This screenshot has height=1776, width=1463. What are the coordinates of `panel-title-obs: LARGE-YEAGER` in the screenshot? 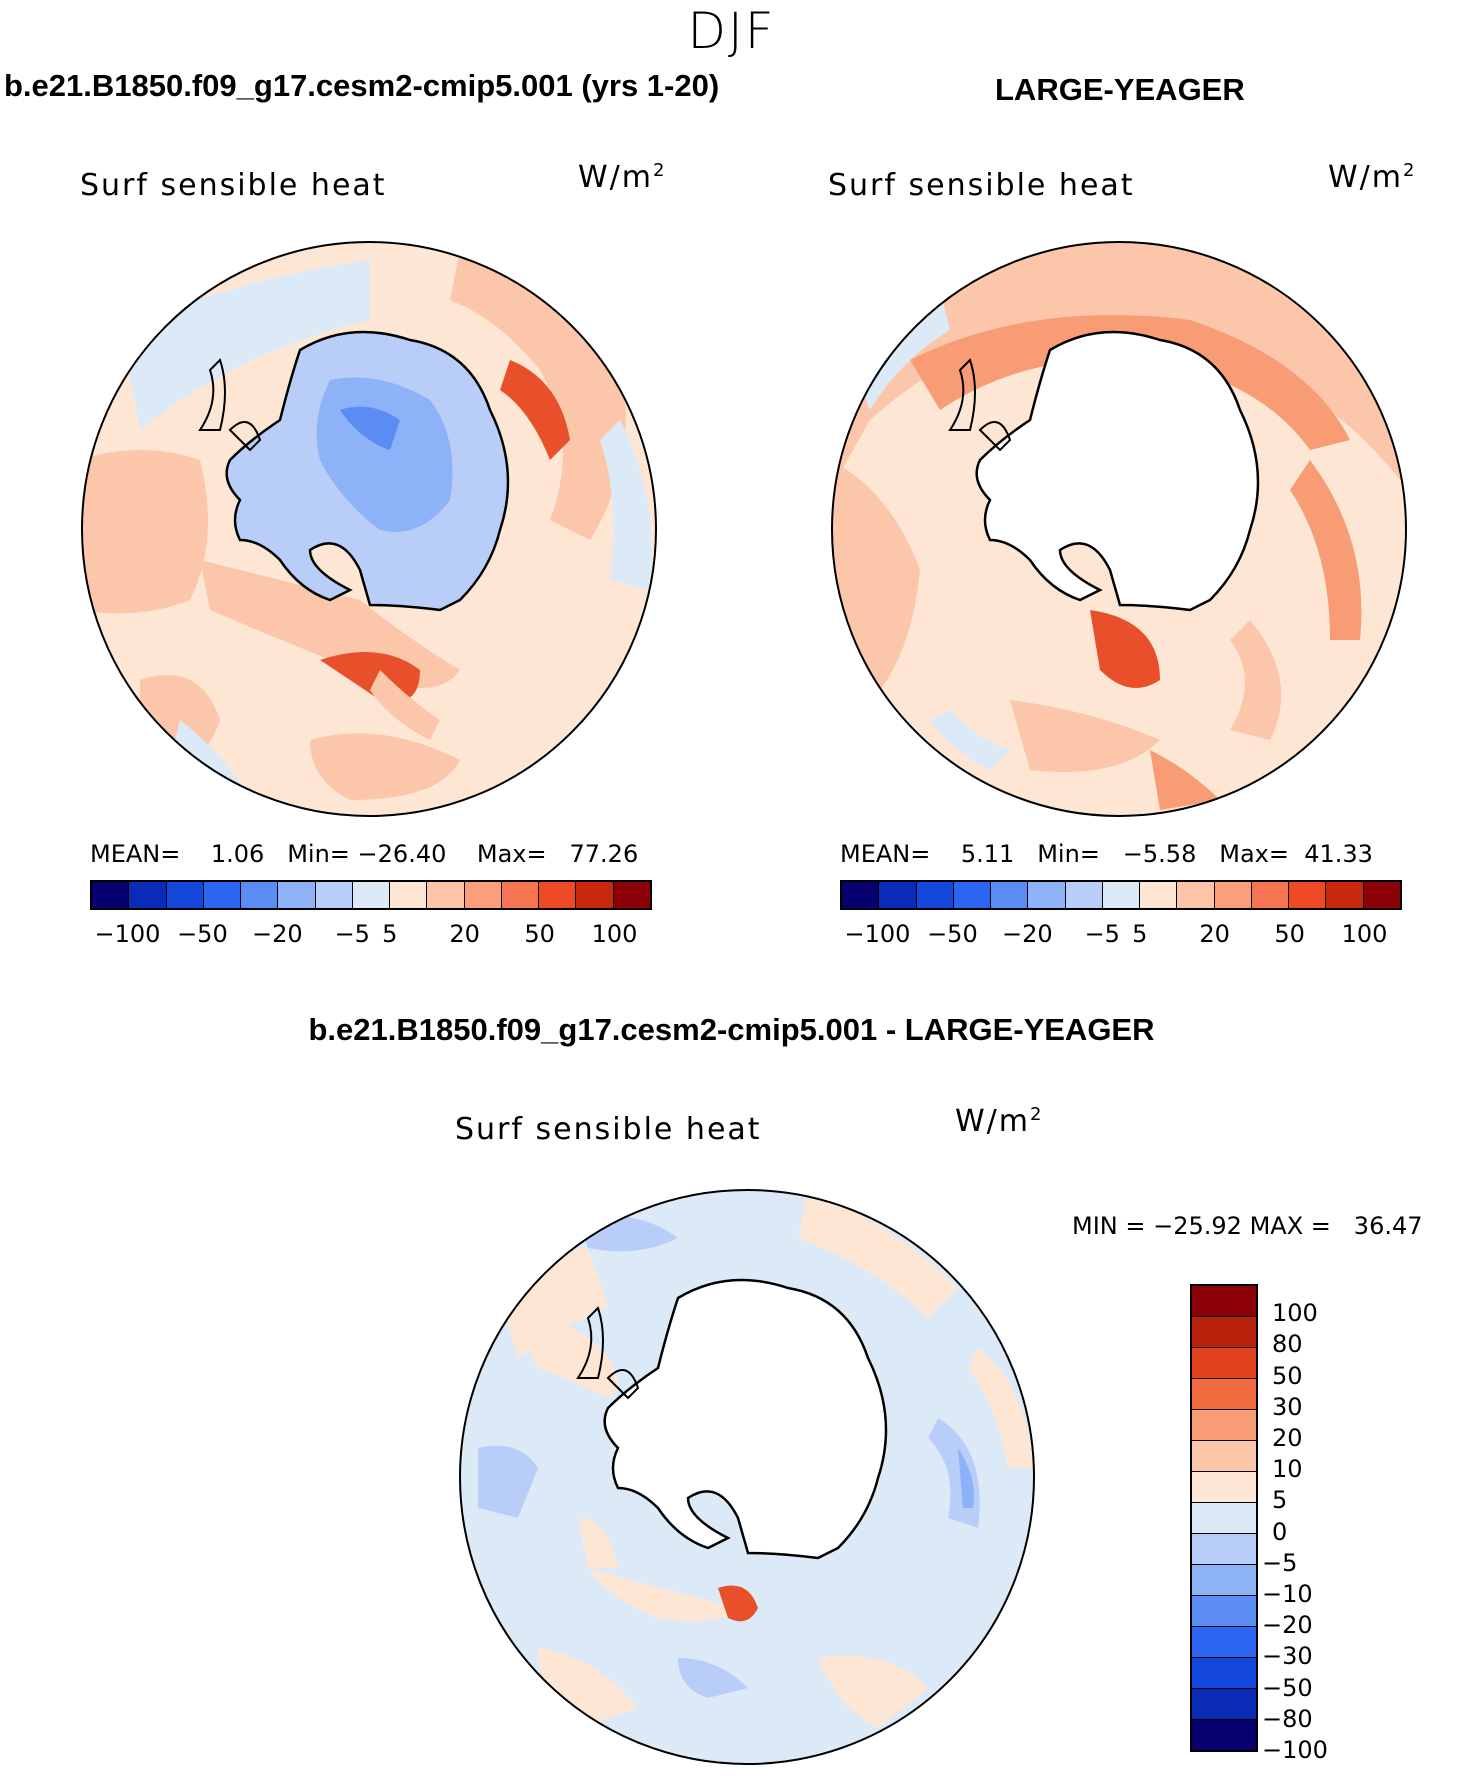 It's located at (1120, 89).